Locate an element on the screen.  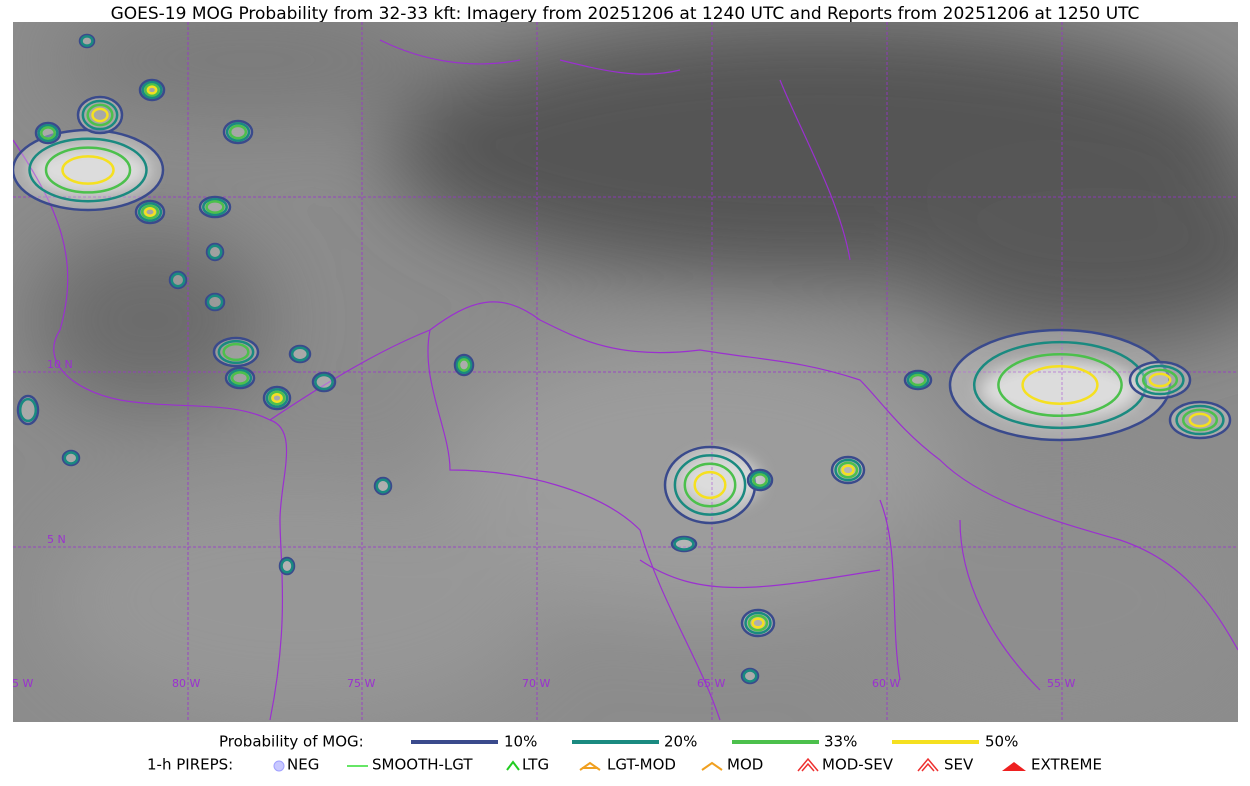
legend-entry: 20% is located at coordinates (680, 742).